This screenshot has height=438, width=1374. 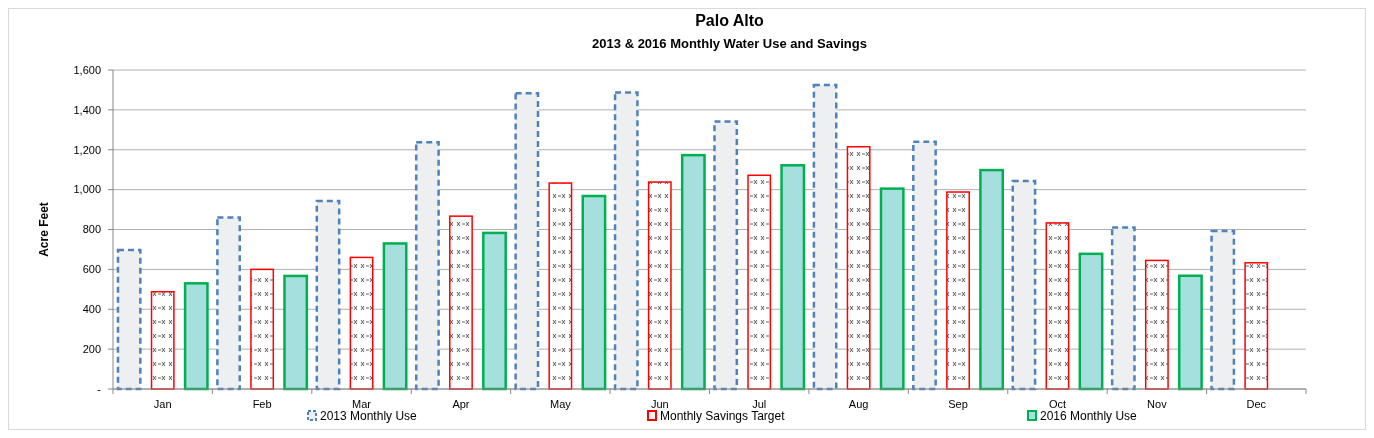 I want to click on y-axis-title: Acre Feet, so click(x=44, y=229).